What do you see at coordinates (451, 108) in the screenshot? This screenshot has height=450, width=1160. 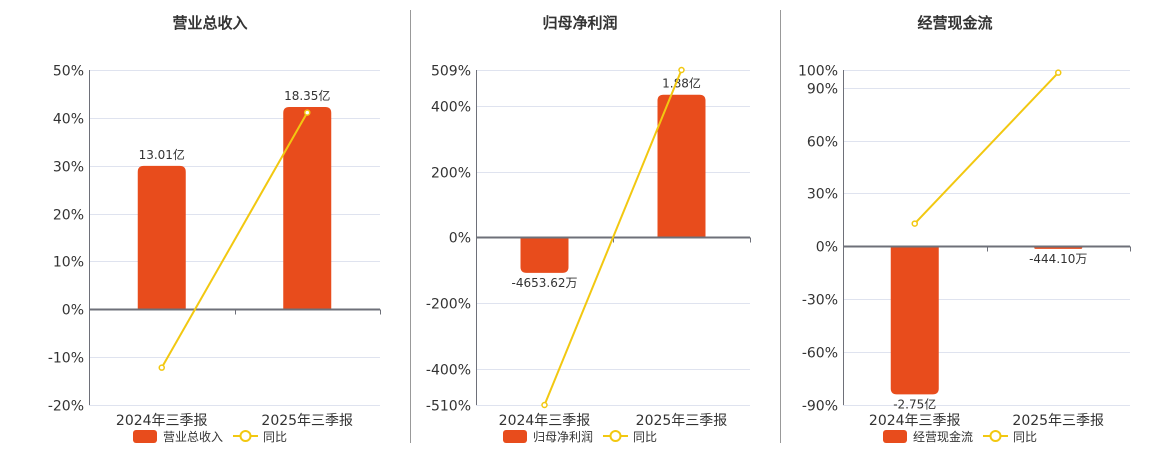 I see `y-tick-label: 400%` at bounding box center [451, 108].